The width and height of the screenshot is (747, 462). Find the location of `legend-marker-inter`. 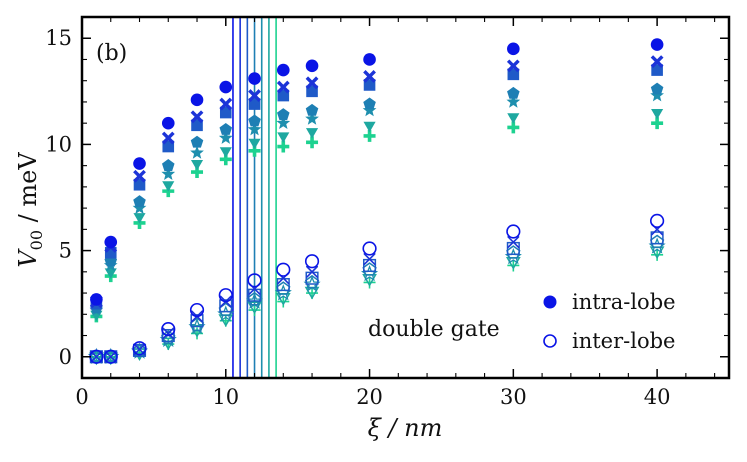

legend-marker-inter is located at coordinates (550, 341).